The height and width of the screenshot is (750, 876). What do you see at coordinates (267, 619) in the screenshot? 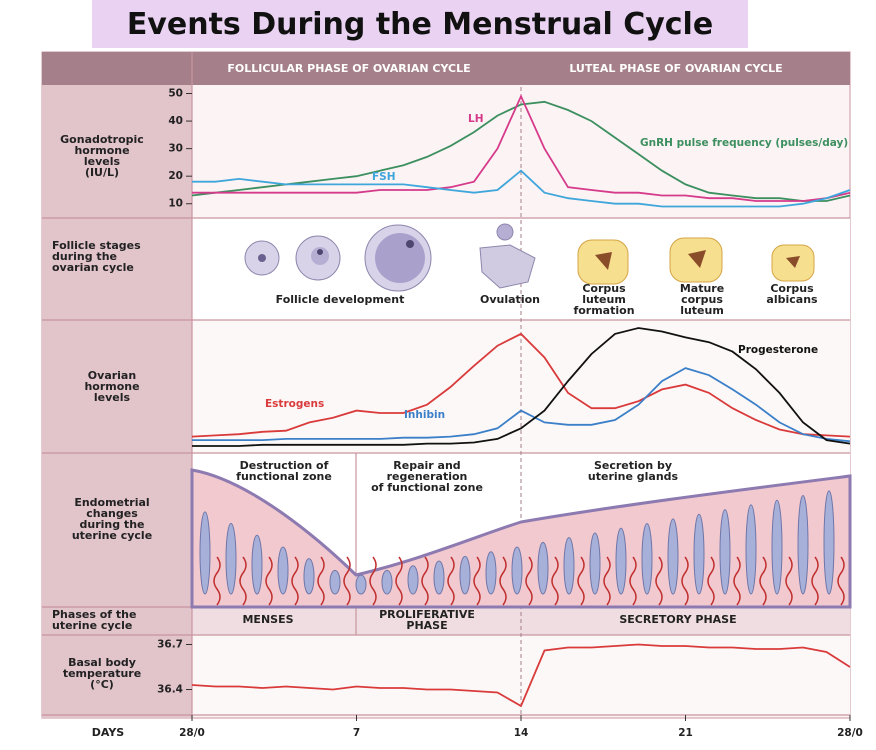
I see `uterine-phase-label: MENSES` at bounding box center [267, 619].